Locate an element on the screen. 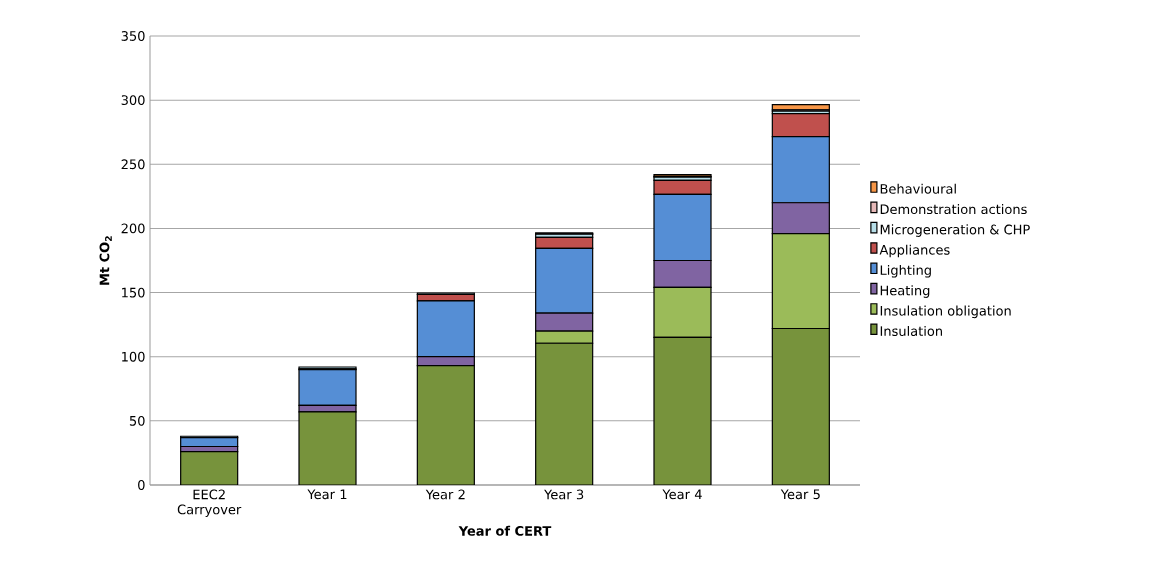 The width and height of the screenshot is (1156, 574). x-tick-label: EEC2 Carryover is located at coordinates (209, 503).